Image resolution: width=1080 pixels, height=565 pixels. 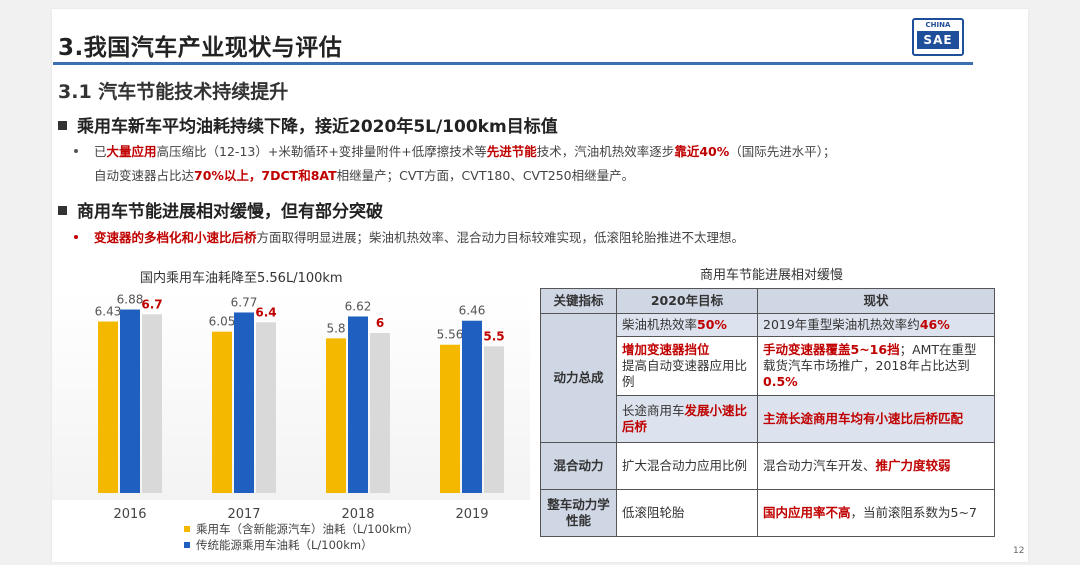 What do you see at coordinates (494, 419) in the screenshot?
I see `bar-2019-s3` at bounding box center [494, 419].